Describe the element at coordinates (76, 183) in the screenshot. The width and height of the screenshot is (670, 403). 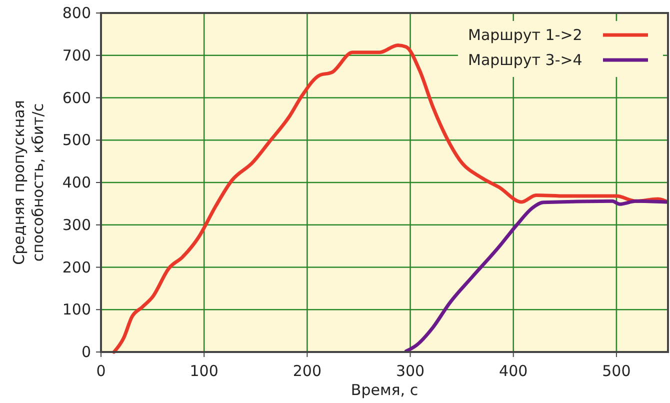
I see `y-tick-label: 400` at that location.